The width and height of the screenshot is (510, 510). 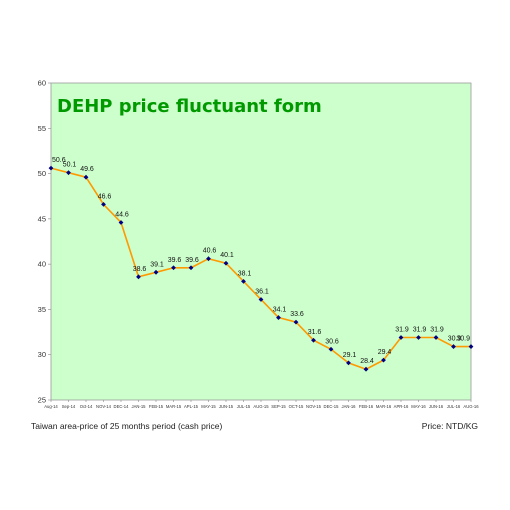 What do you see at coordinates (104, 406) in the screenshot?
I see `x-tick-label: NOV-14` at bounding box center [104, 406].